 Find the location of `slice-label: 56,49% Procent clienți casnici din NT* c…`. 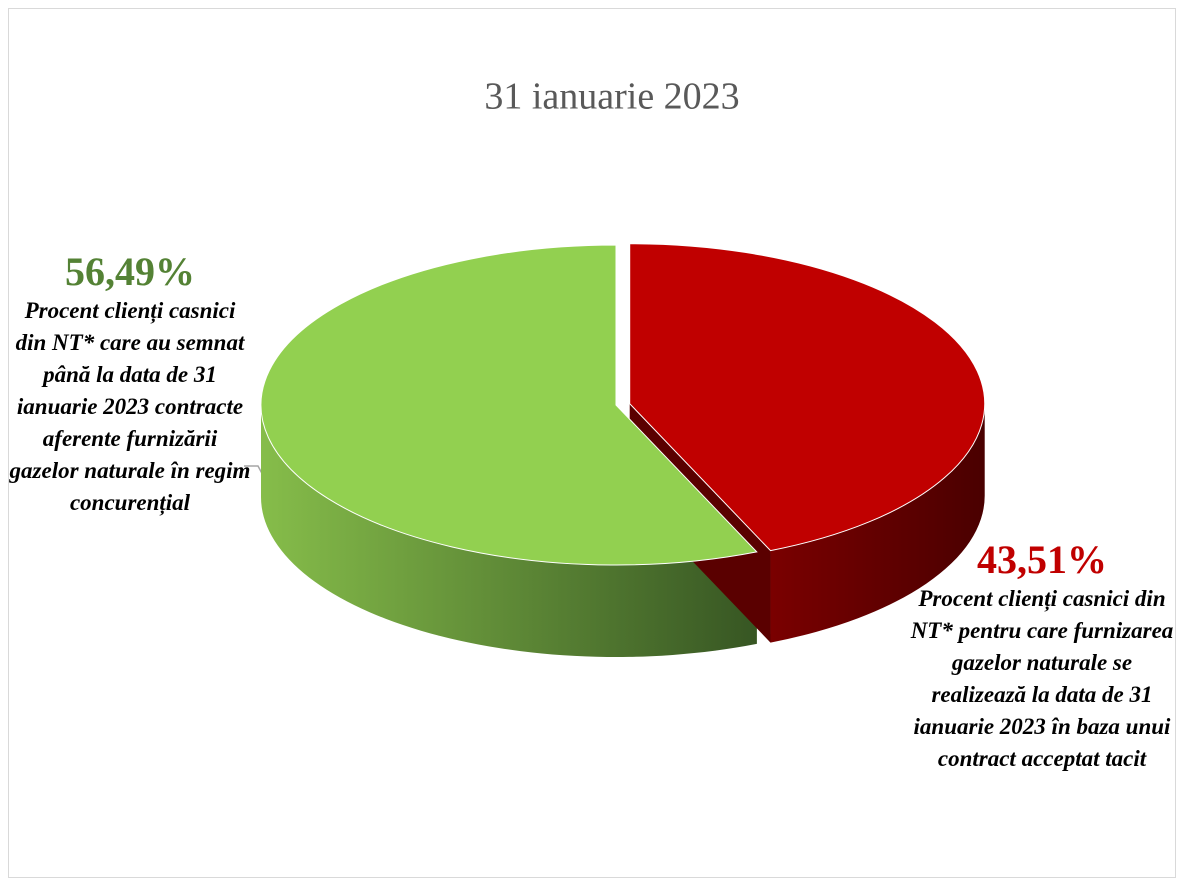

slice-label: 56,49% Procent clienți casnici din NT* c… is located at coordinates (130, 383).